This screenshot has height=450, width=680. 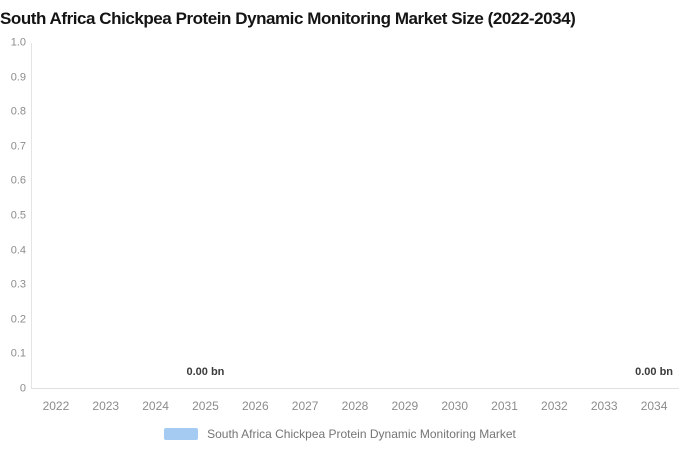 What do you see at coordinates (155, 406) in the screenshot?
I see `x-tick-label: 2024` at bounding box center [155, 406].